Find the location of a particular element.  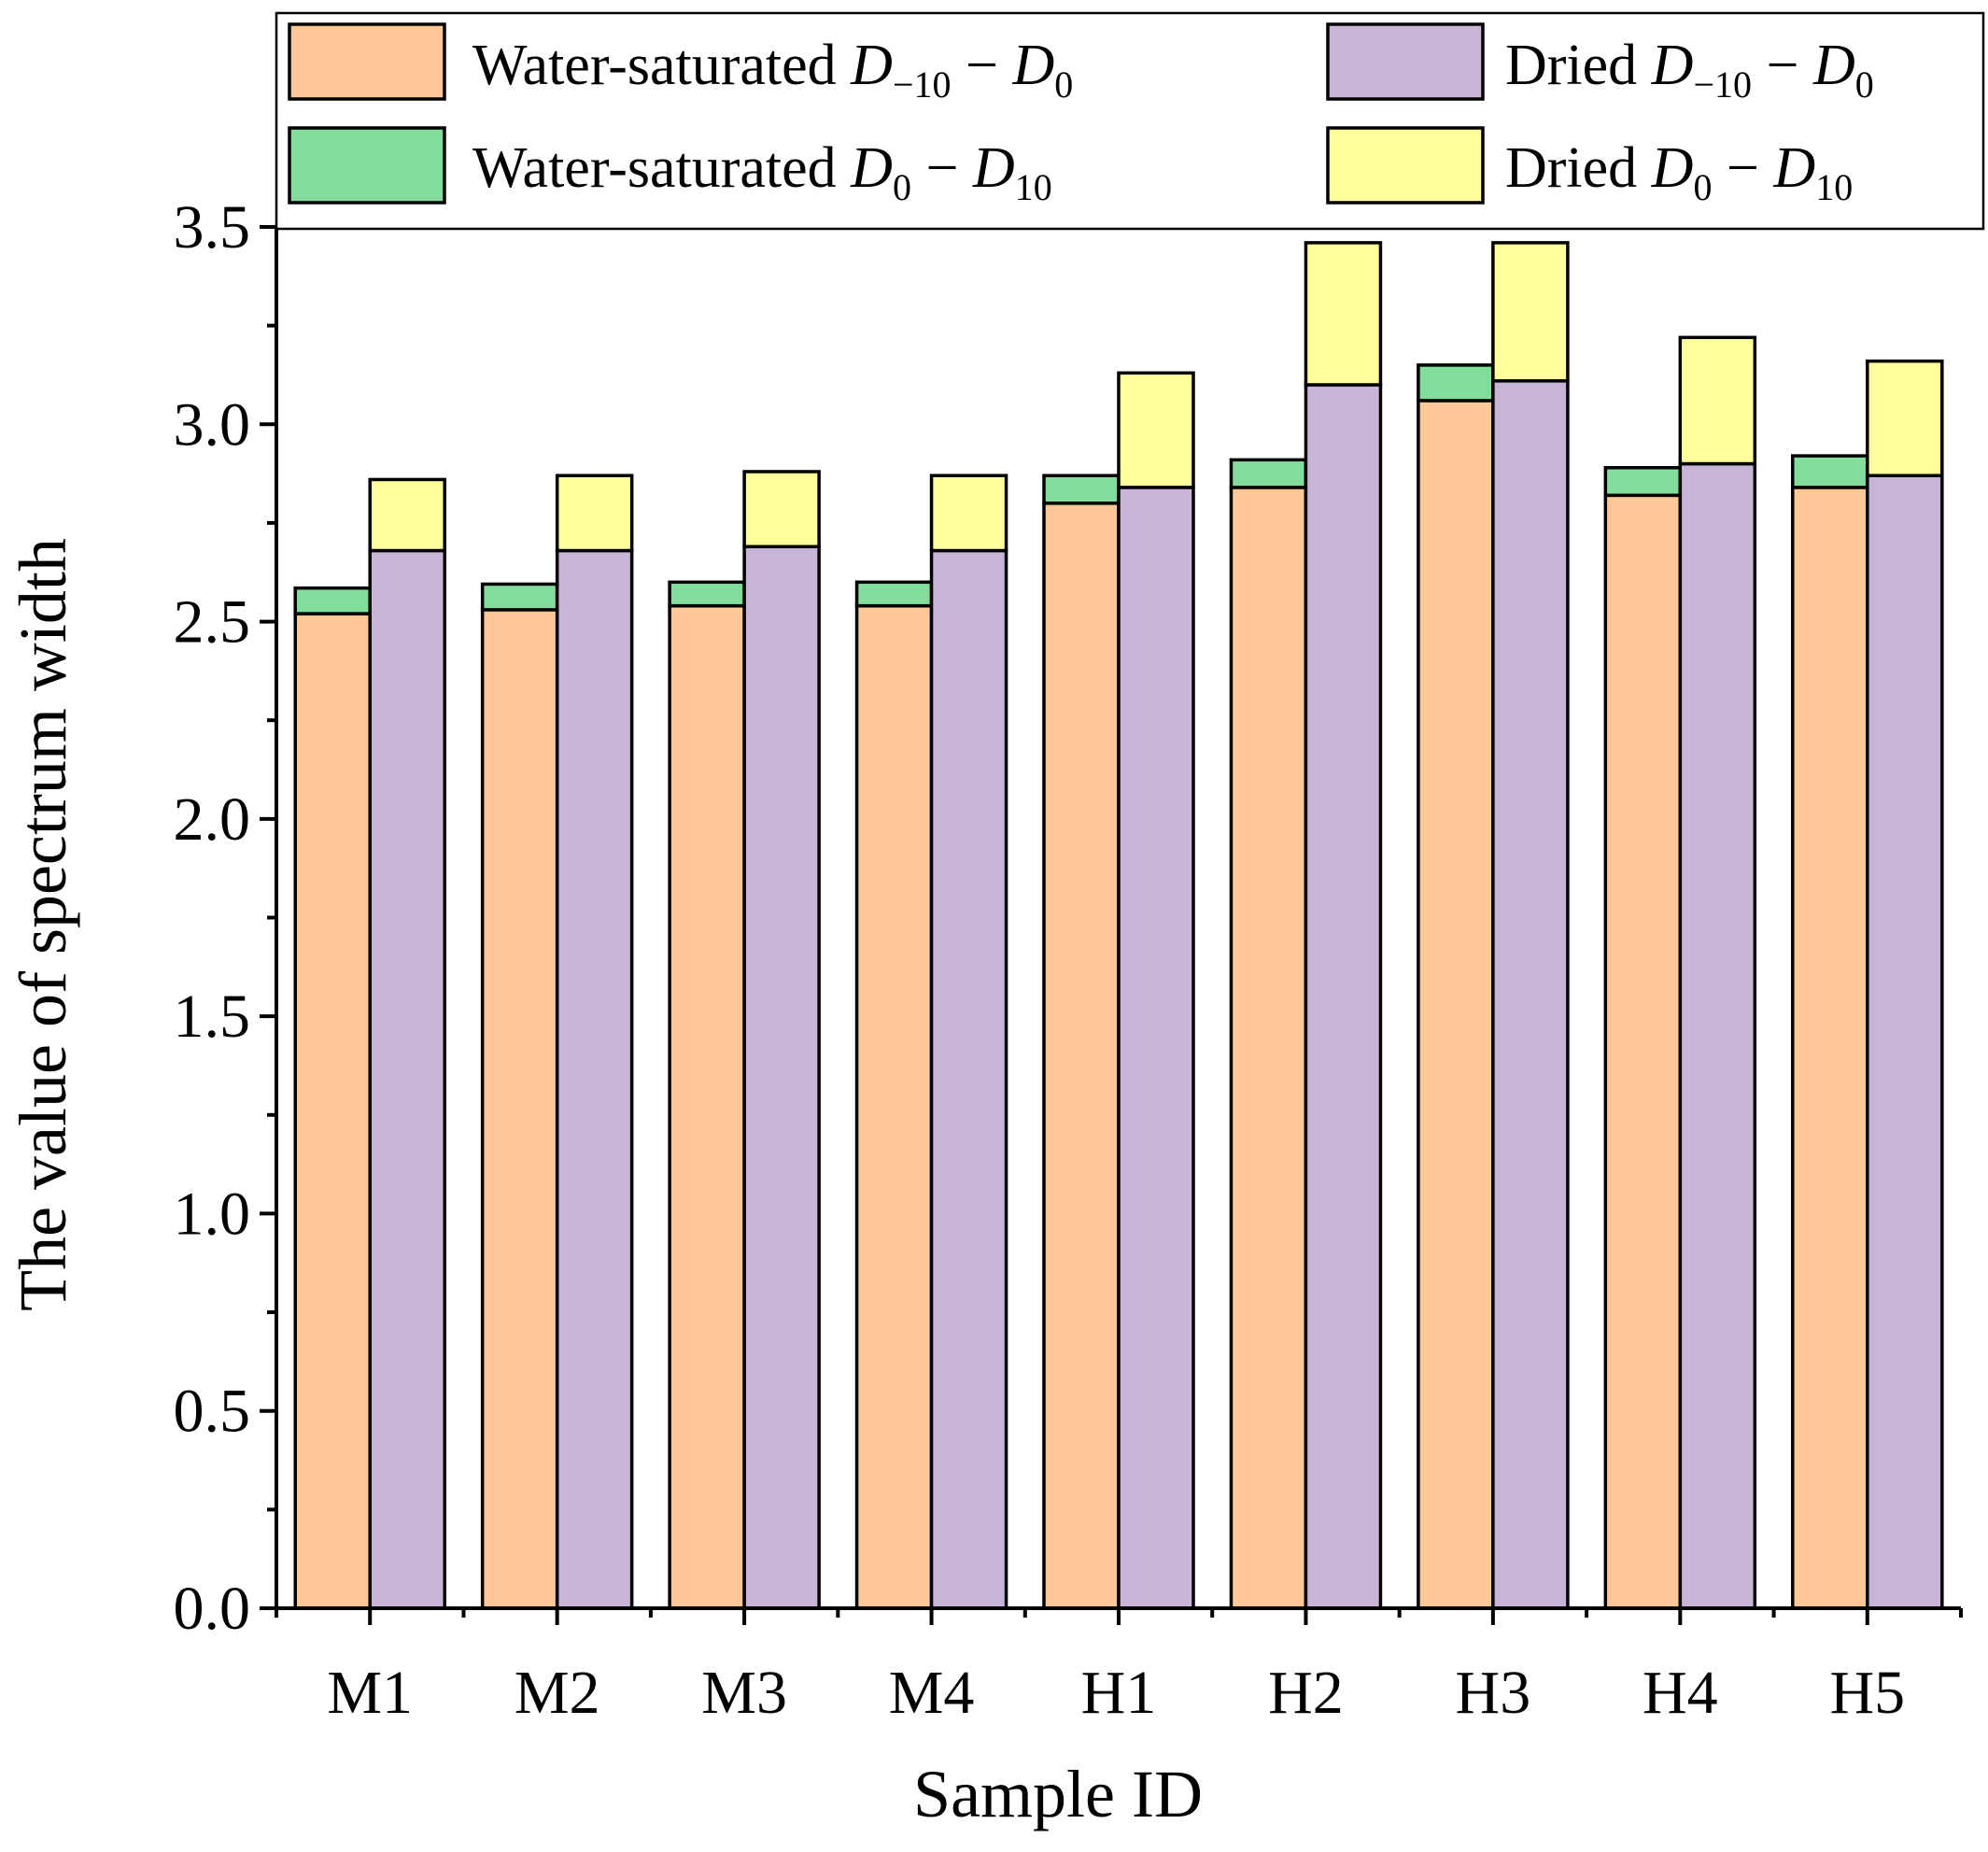

x-axis-title: Sample ID is located at coordinates (1058, 1794).